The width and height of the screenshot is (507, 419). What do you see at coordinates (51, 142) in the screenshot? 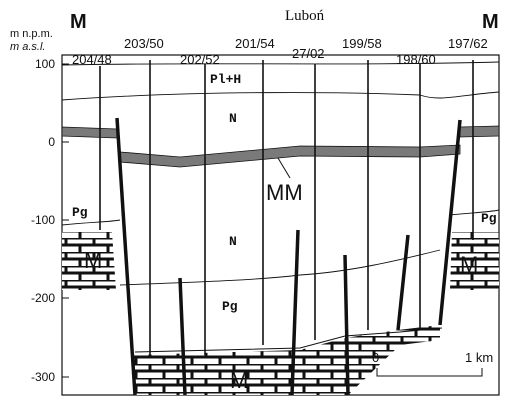
I see `tick-label: 0` at bounding box center [51, 142].